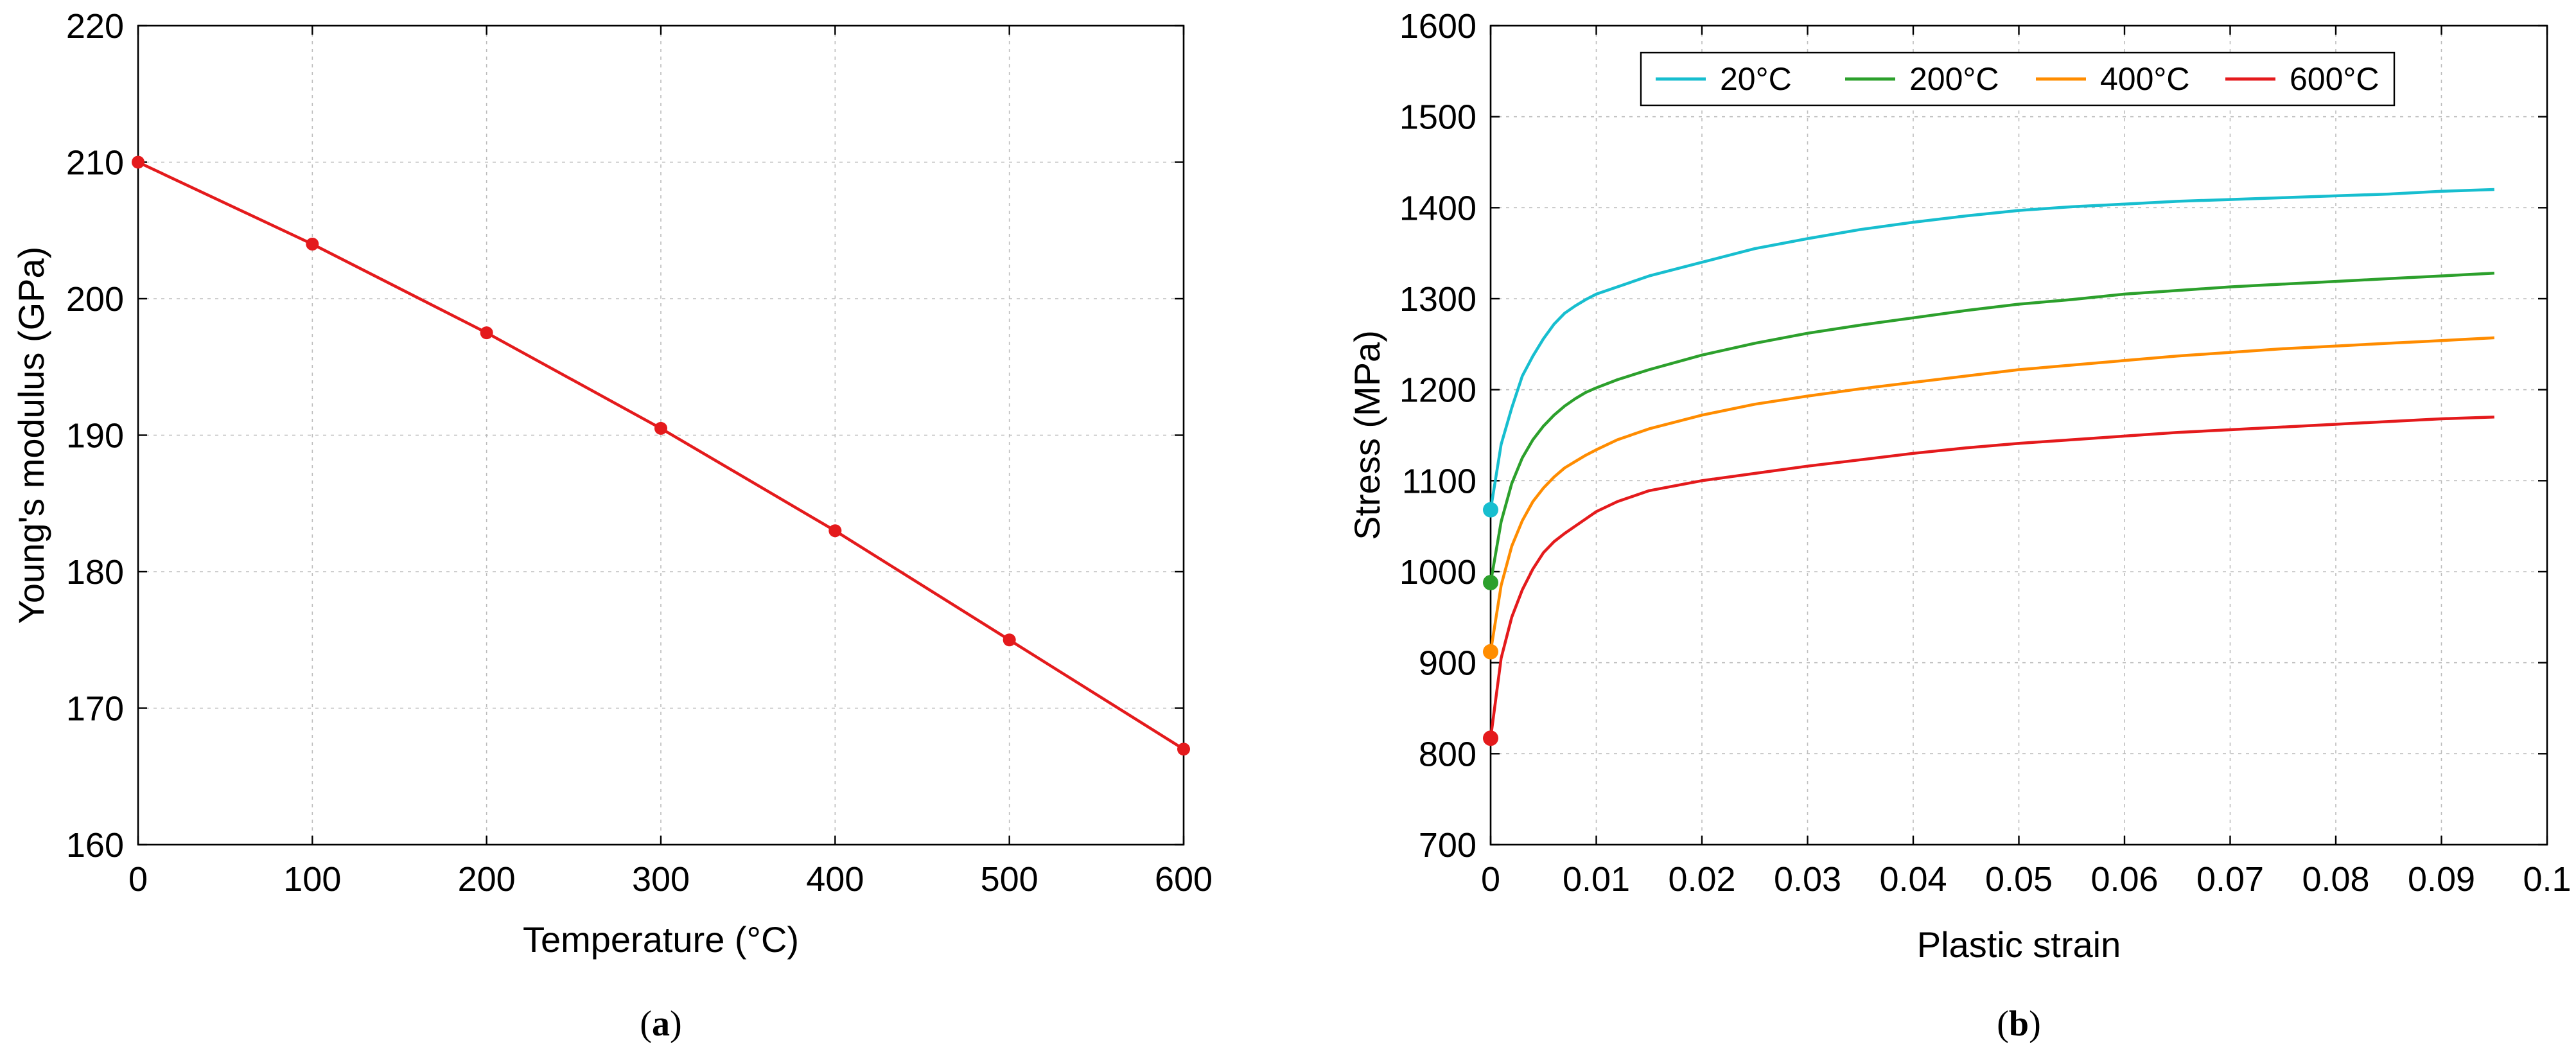  I want to click on y-tick-label: 1100, so click(1439, 481).